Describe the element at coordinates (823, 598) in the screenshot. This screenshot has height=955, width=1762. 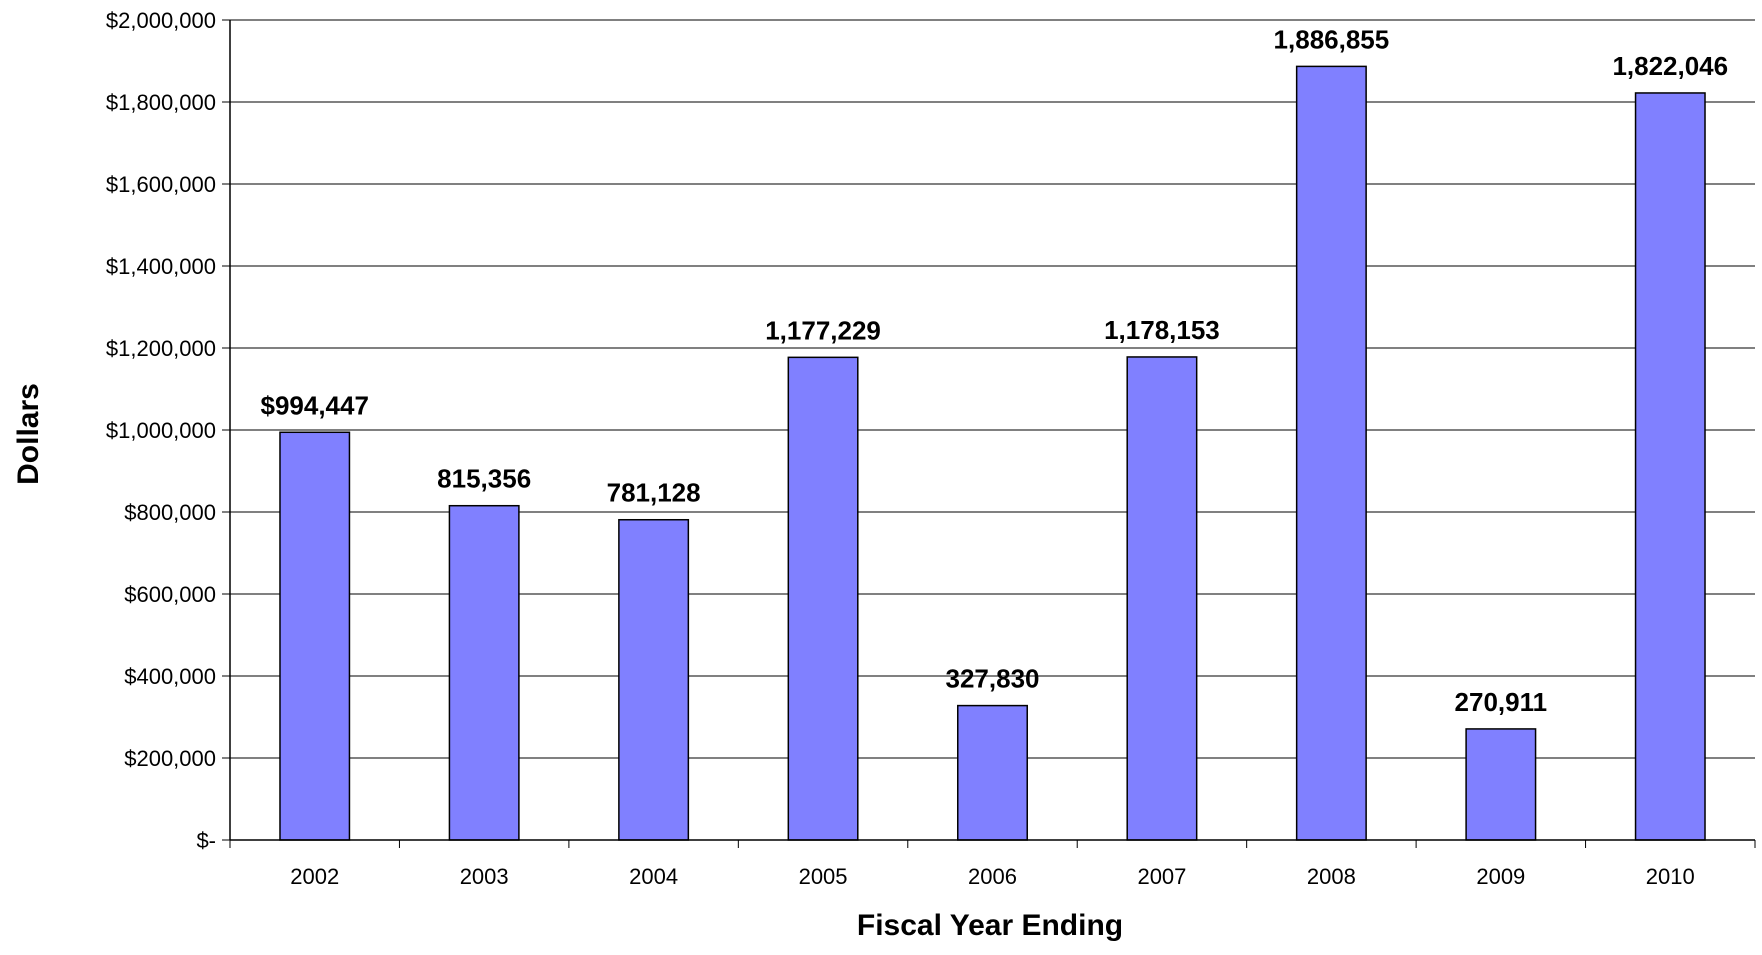
I see `bar-2005` at that location.